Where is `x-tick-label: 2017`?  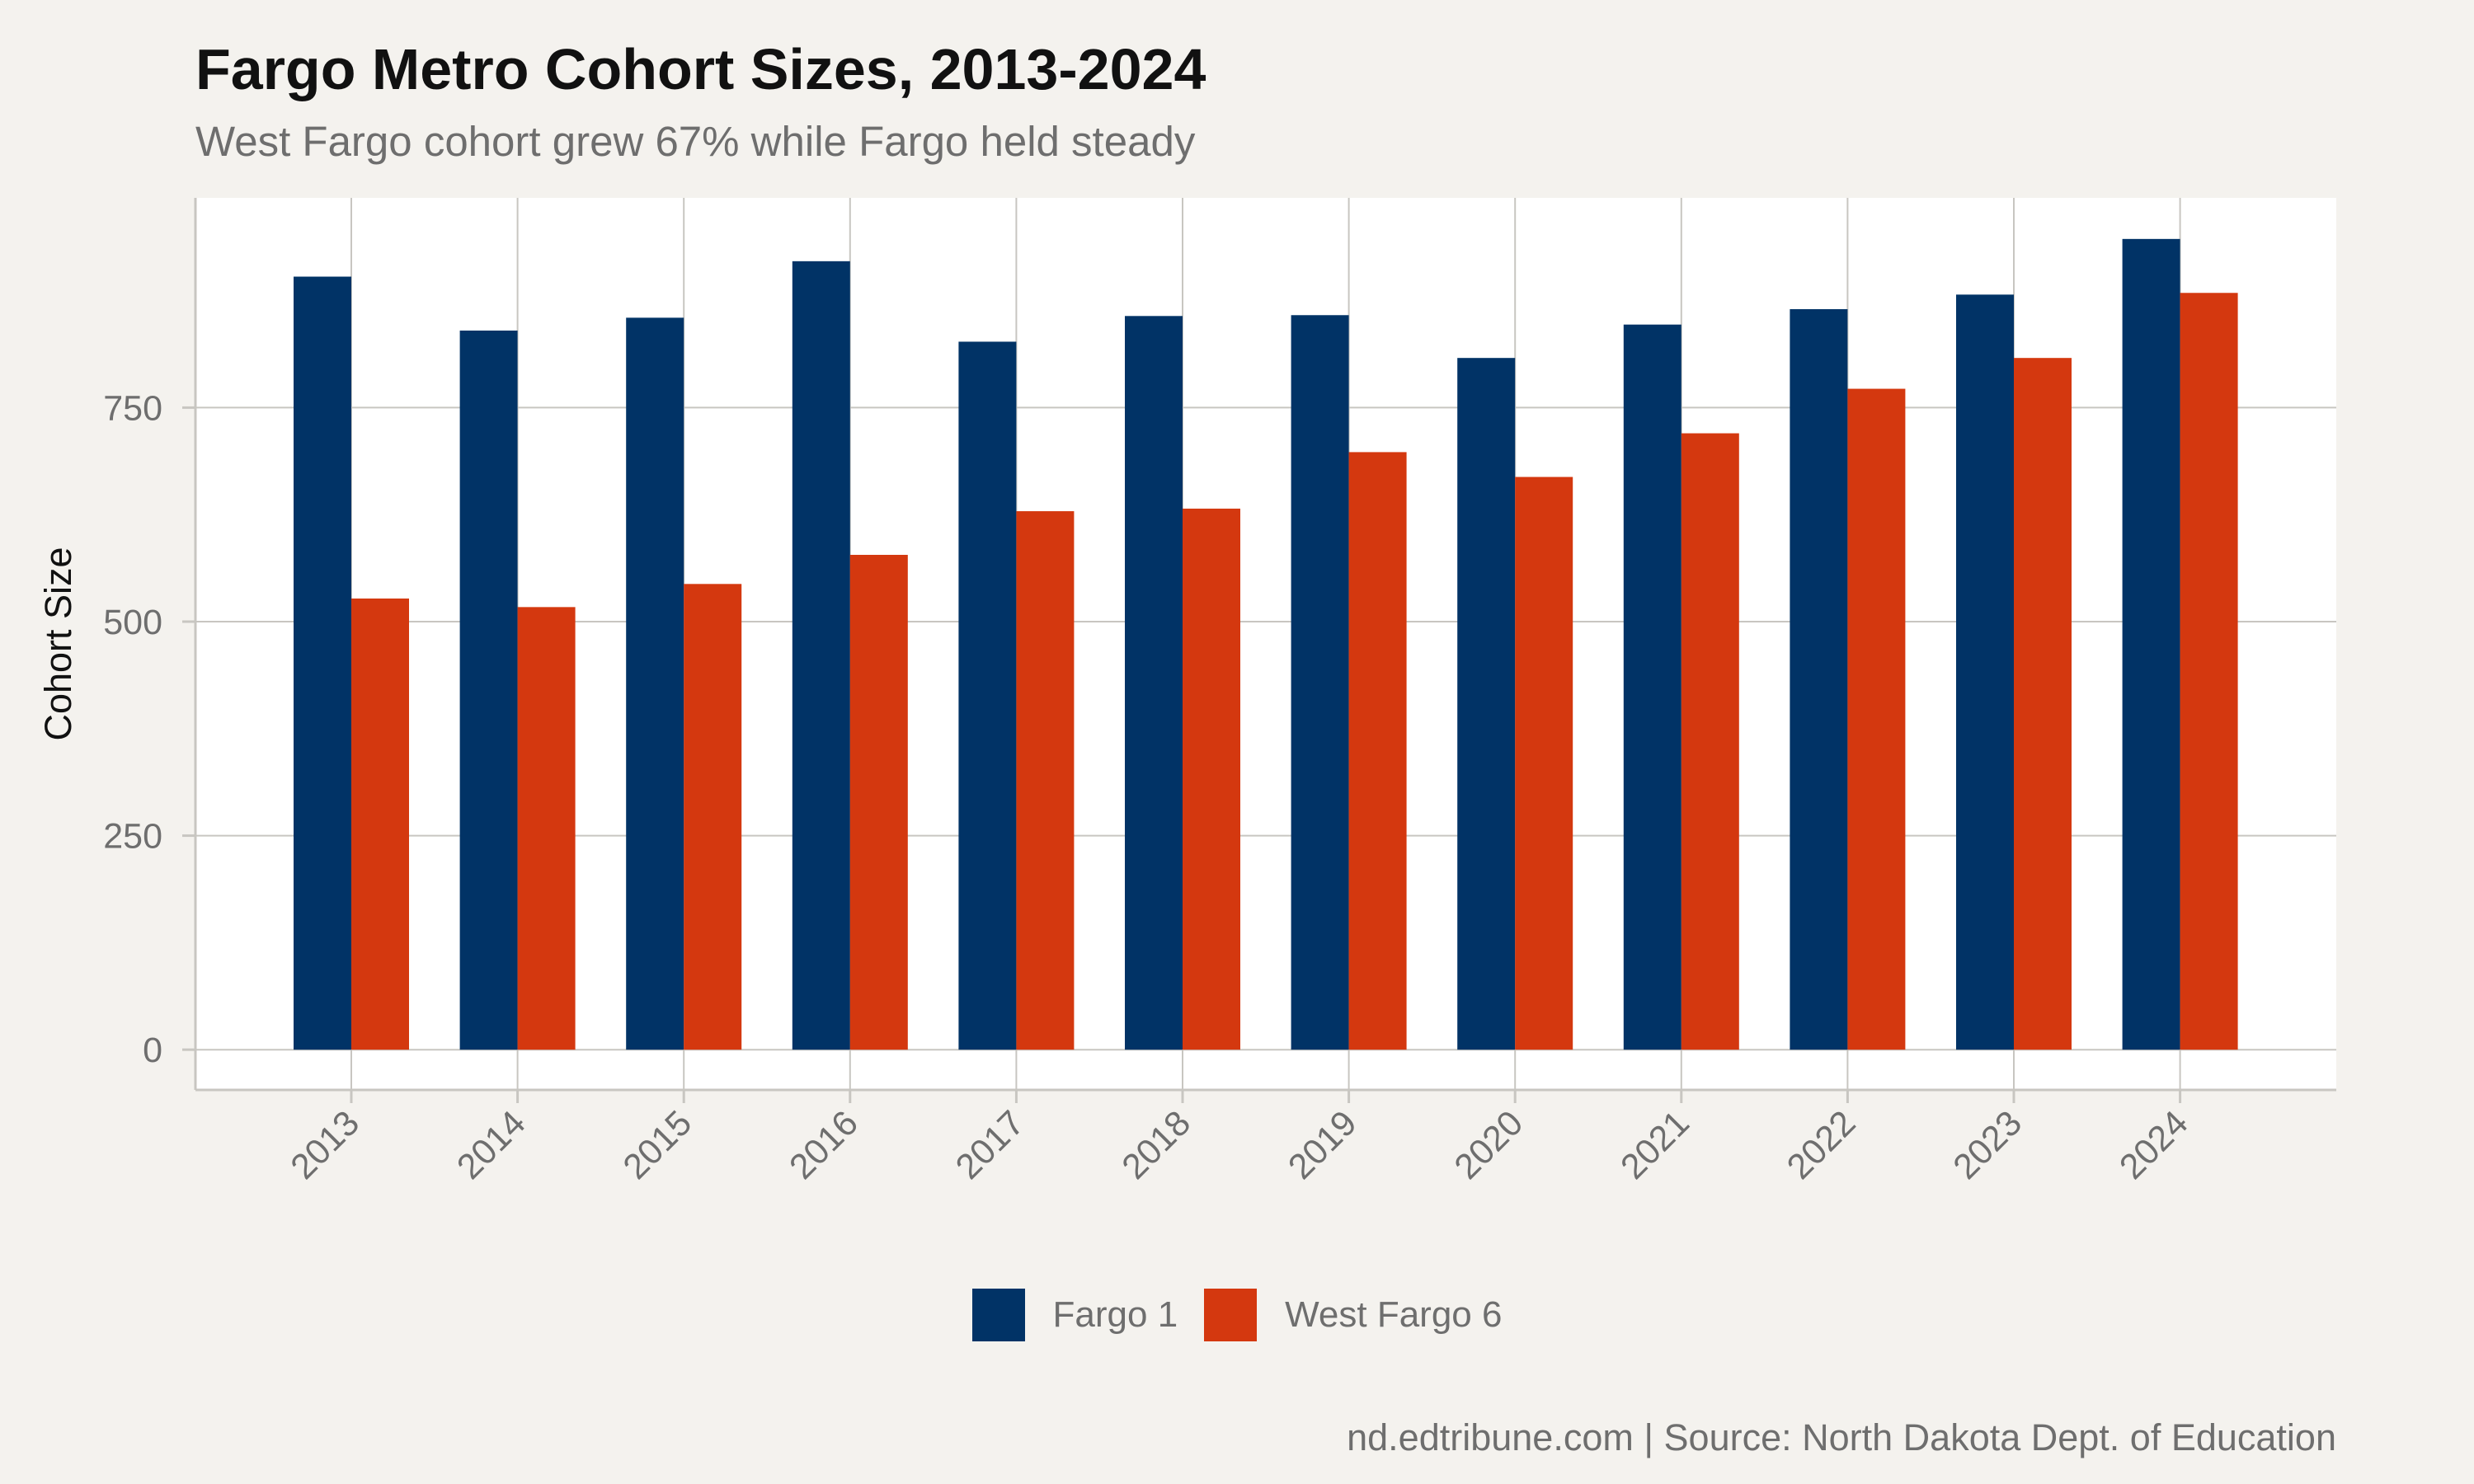 x-tick-label: 2017 is located at coordinates (990, 1145).